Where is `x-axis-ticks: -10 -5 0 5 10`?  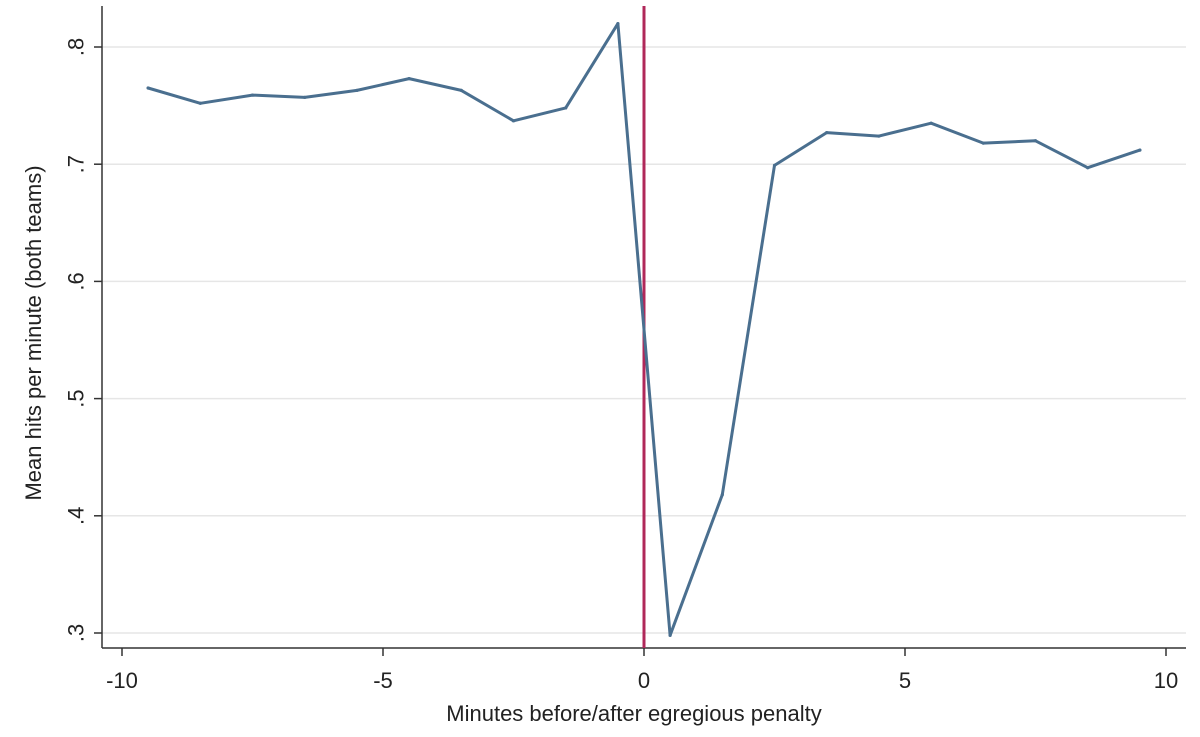
x-axis-ticks: -10 -5 0 5 10 is located at coordinates (642, 670).